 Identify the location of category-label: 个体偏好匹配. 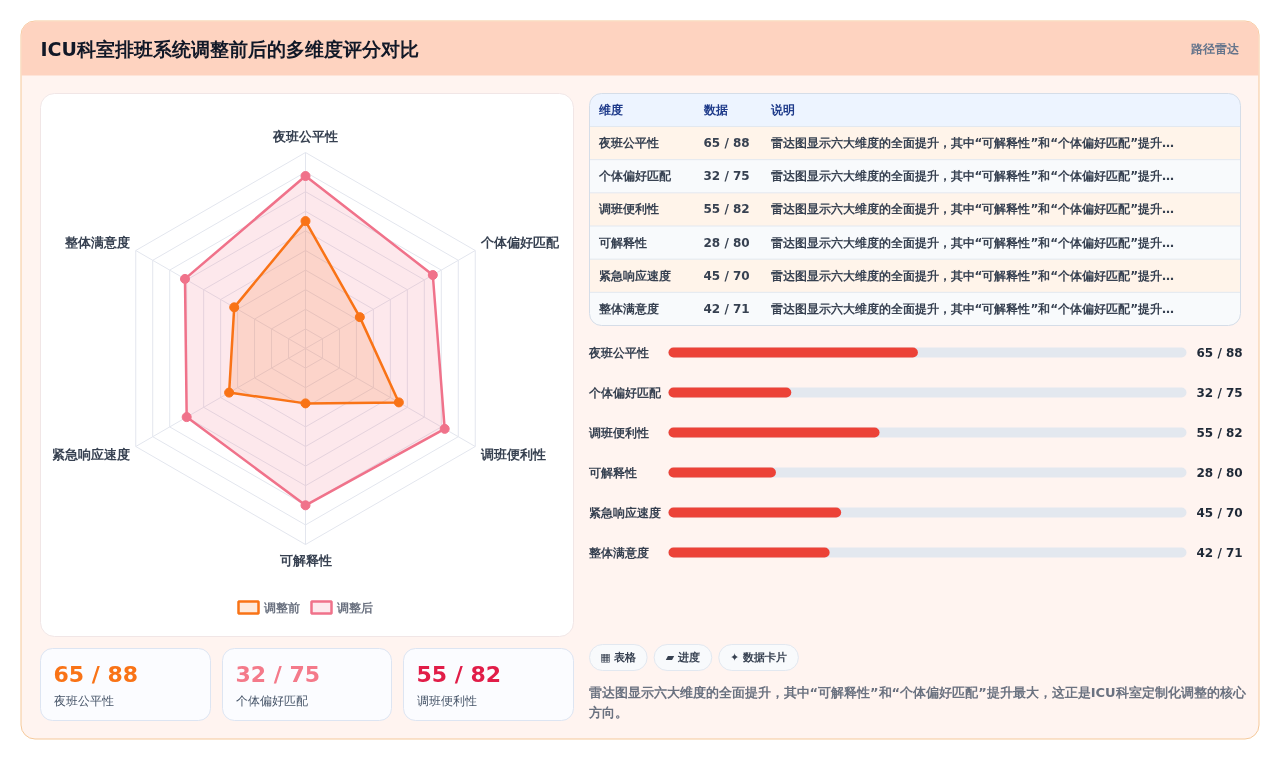
(271, 700).